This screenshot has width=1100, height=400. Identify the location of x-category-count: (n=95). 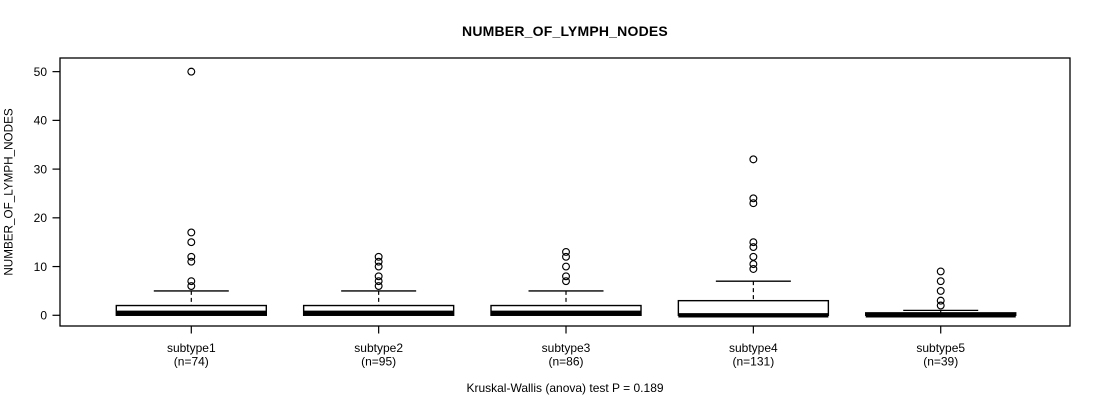
(378, 362).